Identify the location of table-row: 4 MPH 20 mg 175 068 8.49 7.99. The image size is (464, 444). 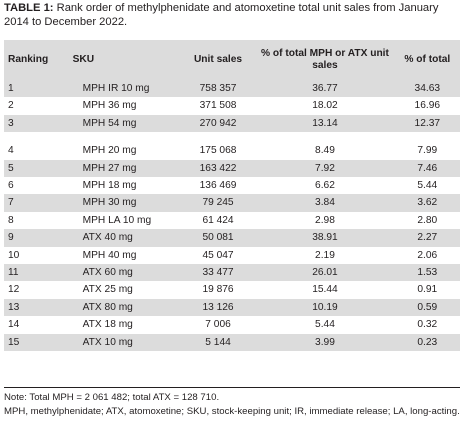
(232, 145).